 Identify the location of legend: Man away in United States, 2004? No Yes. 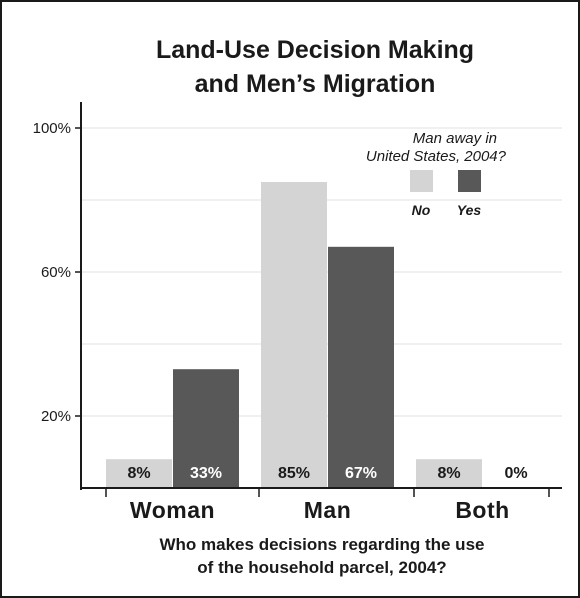
(436, 174).